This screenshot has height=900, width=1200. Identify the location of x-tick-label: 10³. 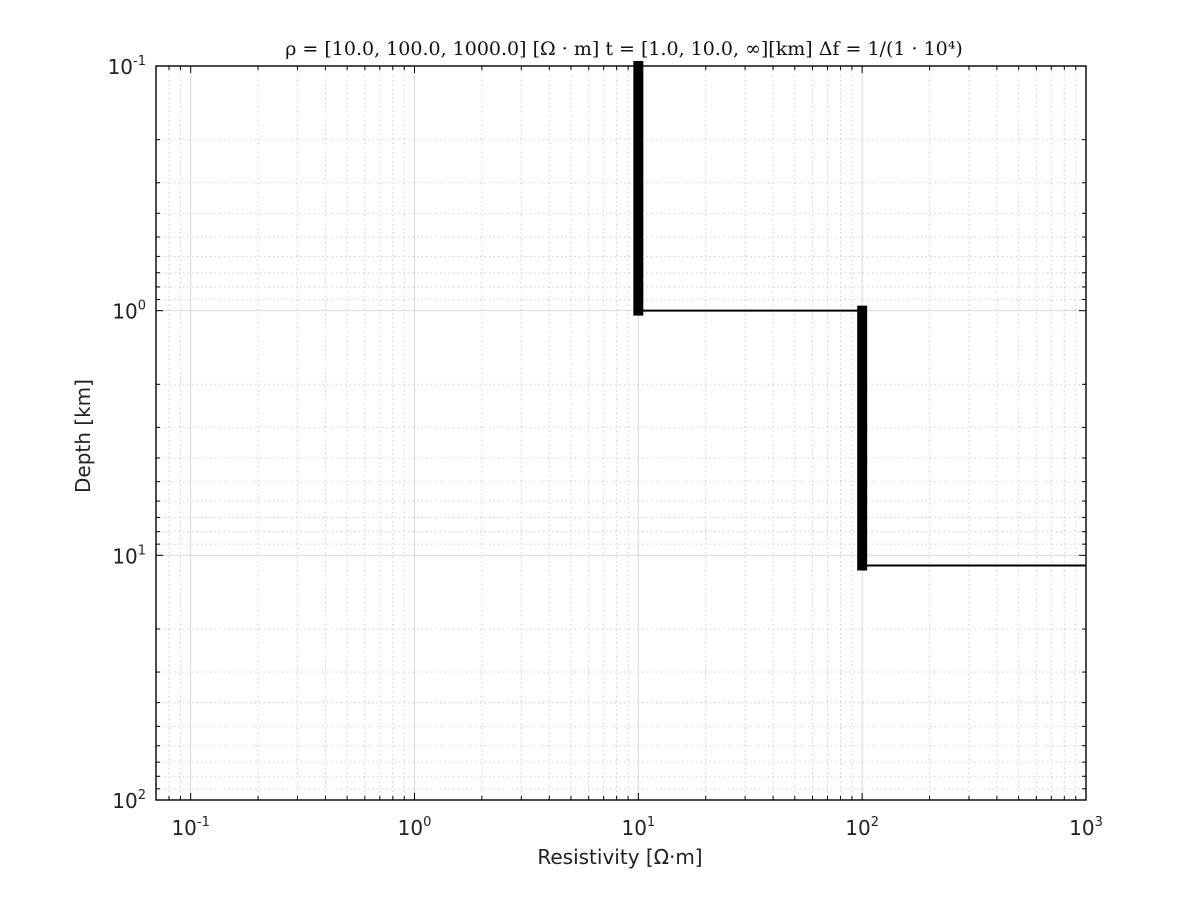
(1086, 827).